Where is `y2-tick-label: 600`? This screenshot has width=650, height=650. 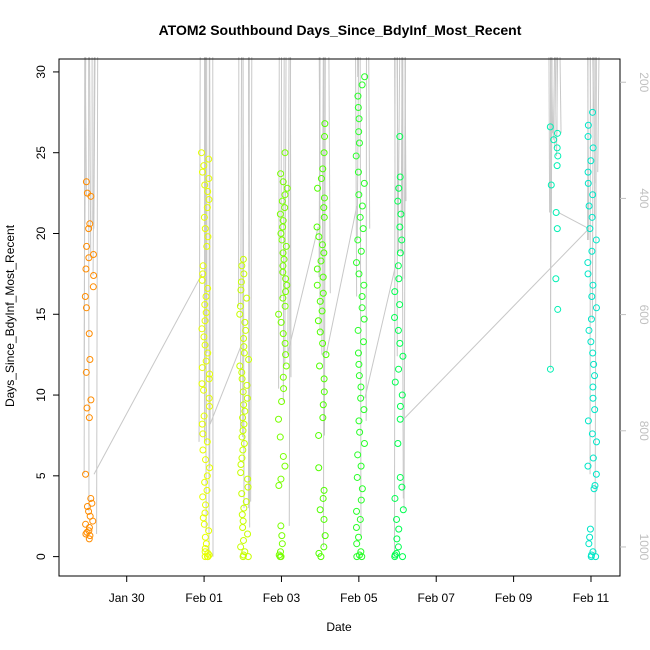 y2-tick-label: 600 is located at coordinates (643, 315).